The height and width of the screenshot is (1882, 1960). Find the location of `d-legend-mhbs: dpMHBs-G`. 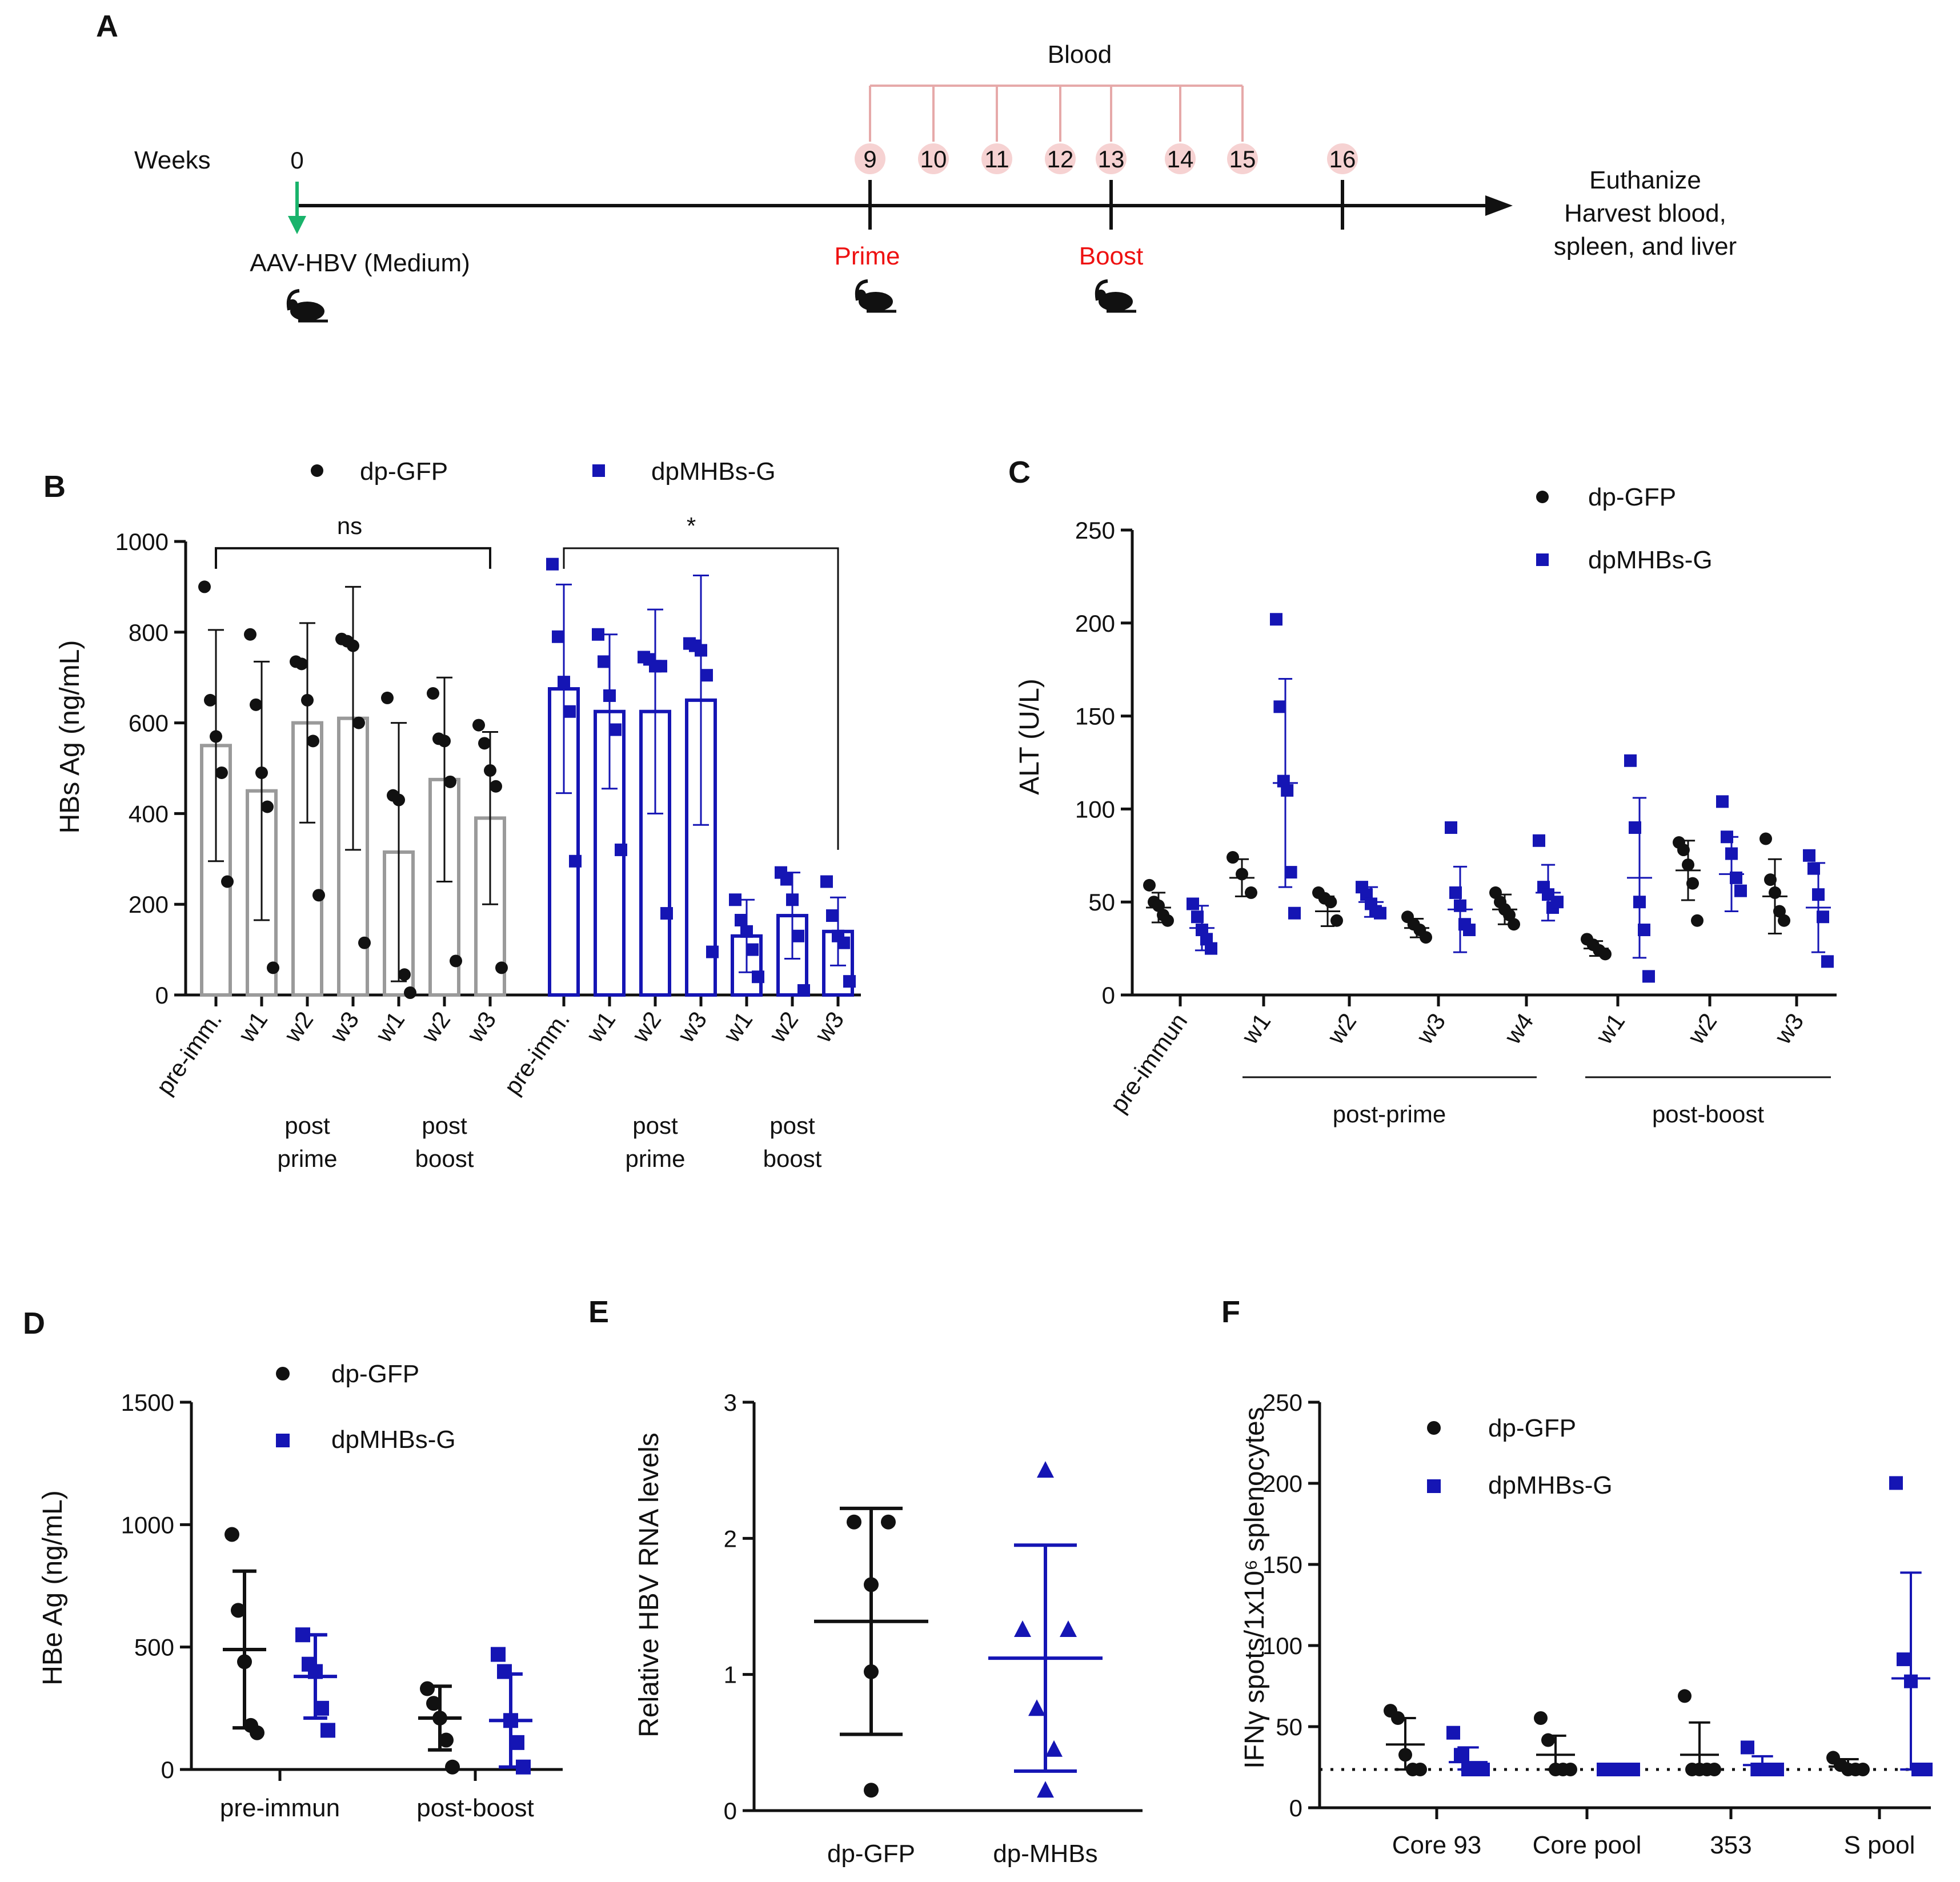

d-legend-mhbs: dpMHBs-G is located at coordinates (393, 1440).